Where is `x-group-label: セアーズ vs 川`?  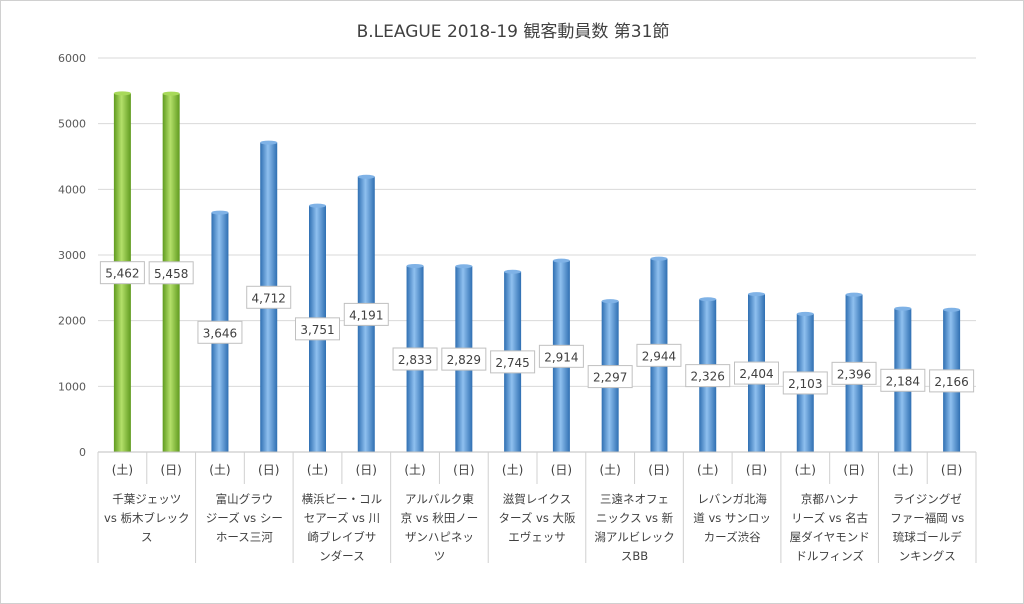
x-group-label: セアーズ vs 川 is located at coordinates (342, 518).